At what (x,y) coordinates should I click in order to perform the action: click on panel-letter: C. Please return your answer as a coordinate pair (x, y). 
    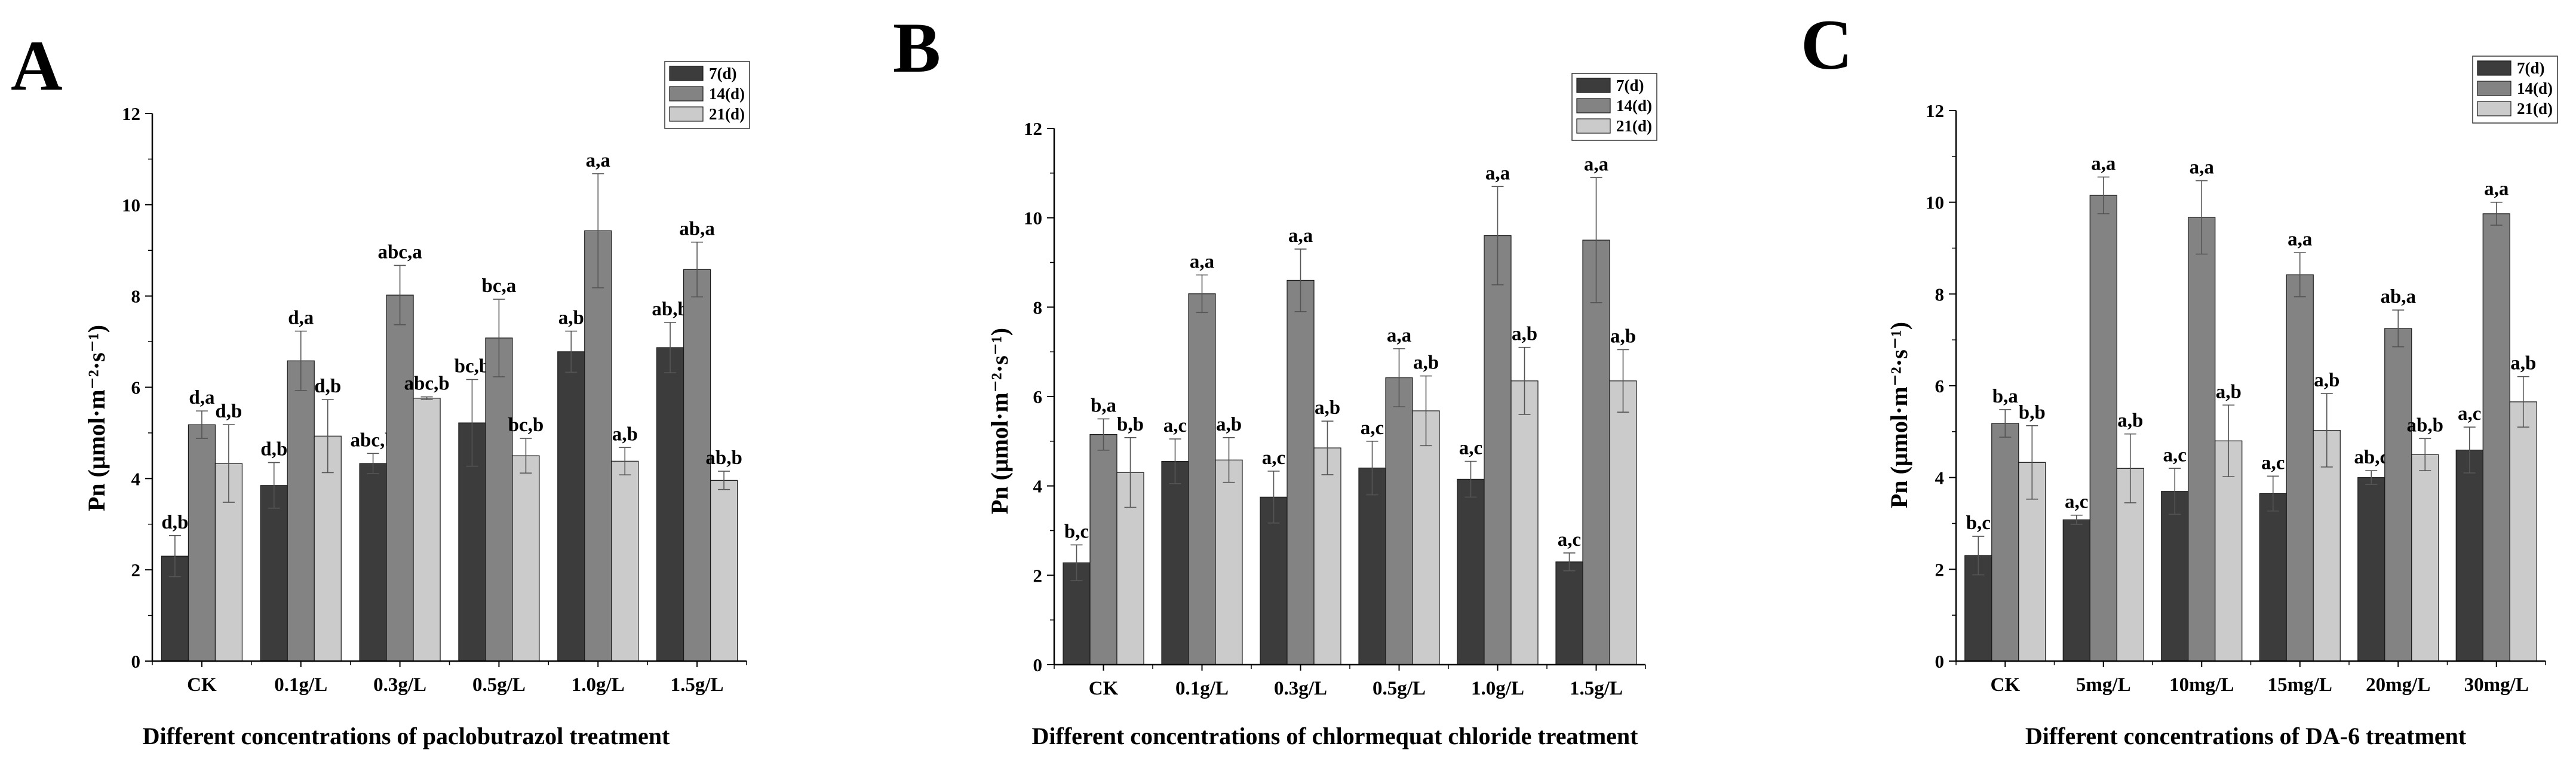
    Looking at the image, I should click on (1827, 44).